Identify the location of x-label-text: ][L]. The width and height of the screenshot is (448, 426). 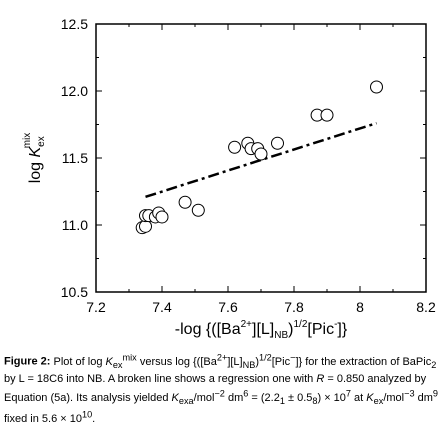
(263, 329).